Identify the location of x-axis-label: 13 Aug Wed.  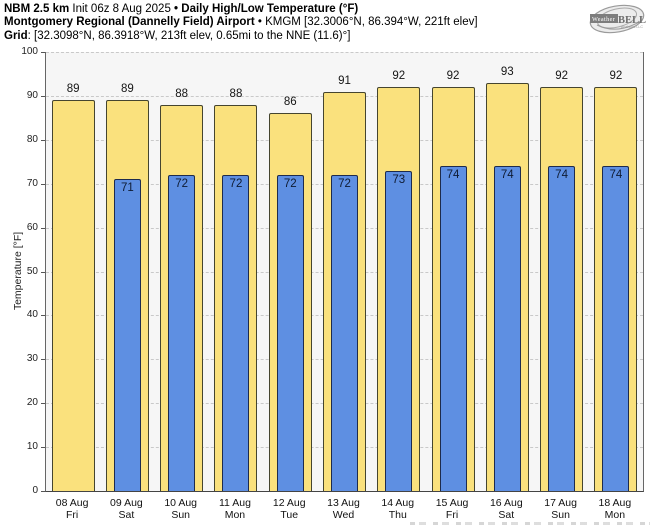
(343, 509).